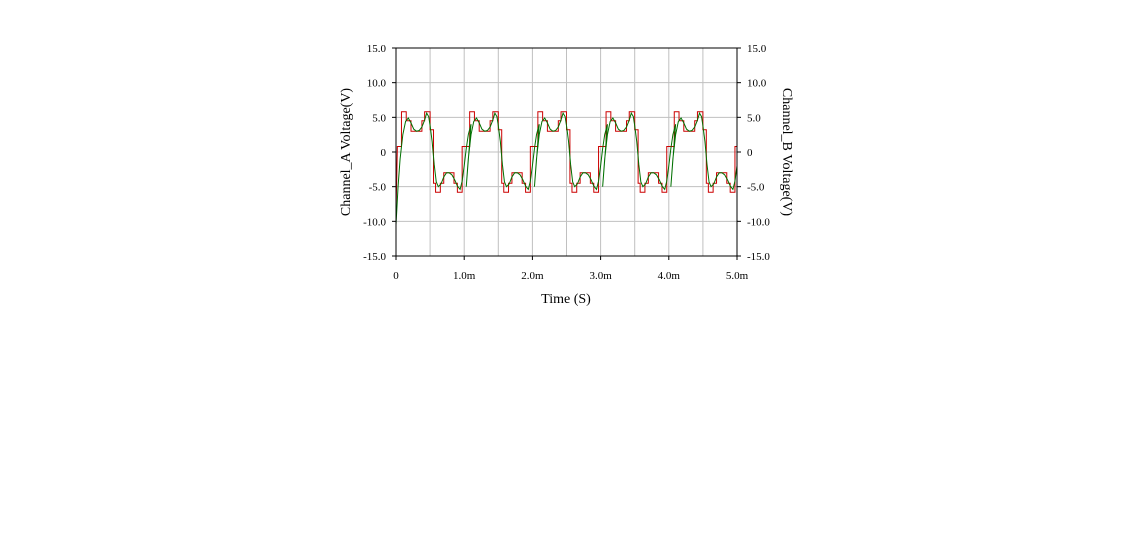 This screenshot has height=535, width=1122. I want to click on y-tick-label-left: 15.0, so click(377, 49).